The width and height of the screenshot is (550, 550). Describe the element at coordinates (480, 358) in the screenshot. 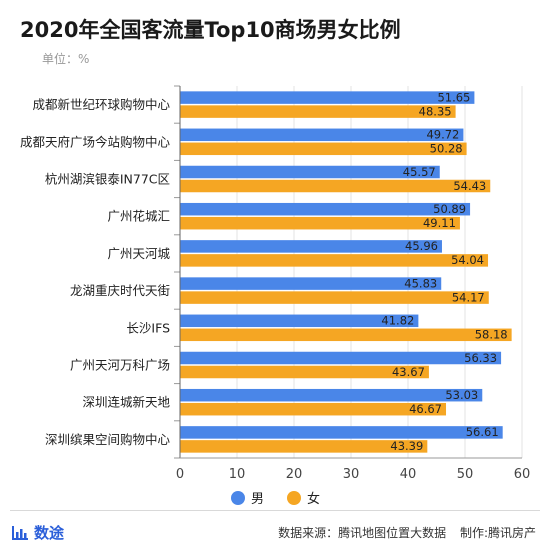

I see `data-label: 56.33` at that location.